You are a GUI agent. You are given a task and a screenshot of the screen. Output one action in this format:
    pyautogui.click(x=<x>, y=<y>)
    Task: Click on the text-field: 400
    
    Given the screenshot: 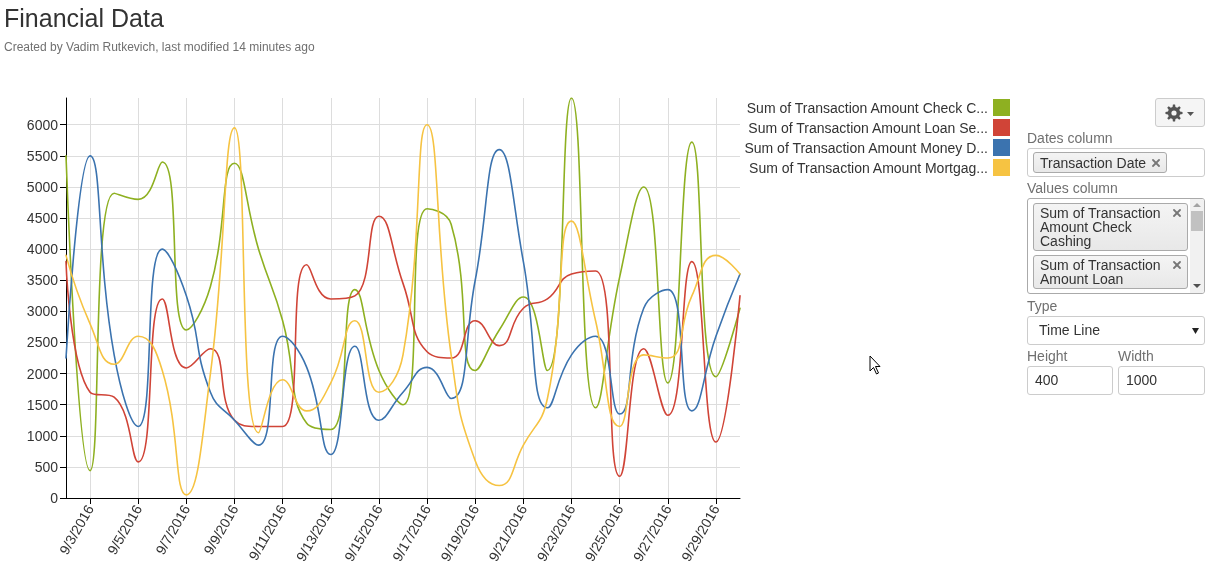 What is the action you would take?
    pyautogui.click(x=1070, y=380)
    